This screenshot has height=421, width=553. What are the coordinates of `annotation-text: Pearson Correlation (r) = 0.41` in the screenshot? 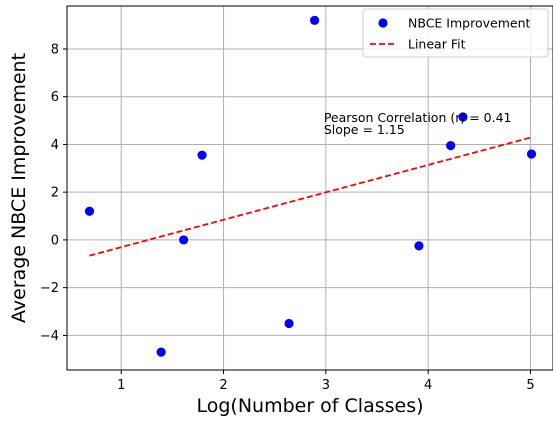 It's located at (418, 117).